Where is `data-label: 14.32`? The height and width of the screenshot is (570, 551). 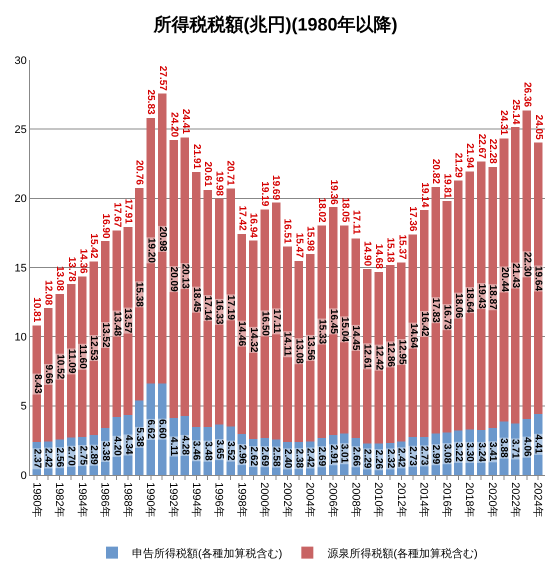
data-label: 14.32 is located at coordinates (254, 340).